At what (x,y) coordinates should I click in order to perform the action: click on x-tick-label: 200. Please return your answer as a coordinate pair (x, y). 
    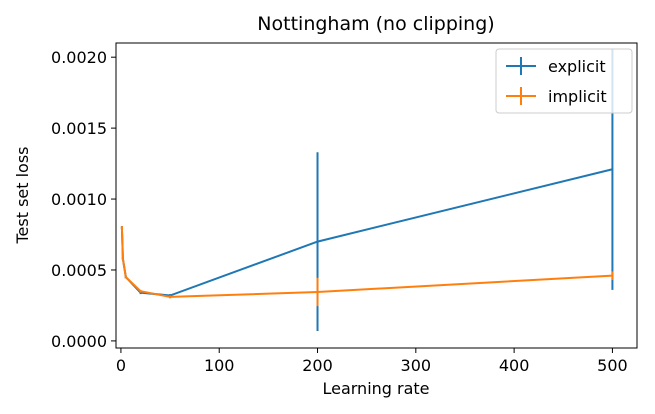
    Looking at the image, I should click on (317, 365).